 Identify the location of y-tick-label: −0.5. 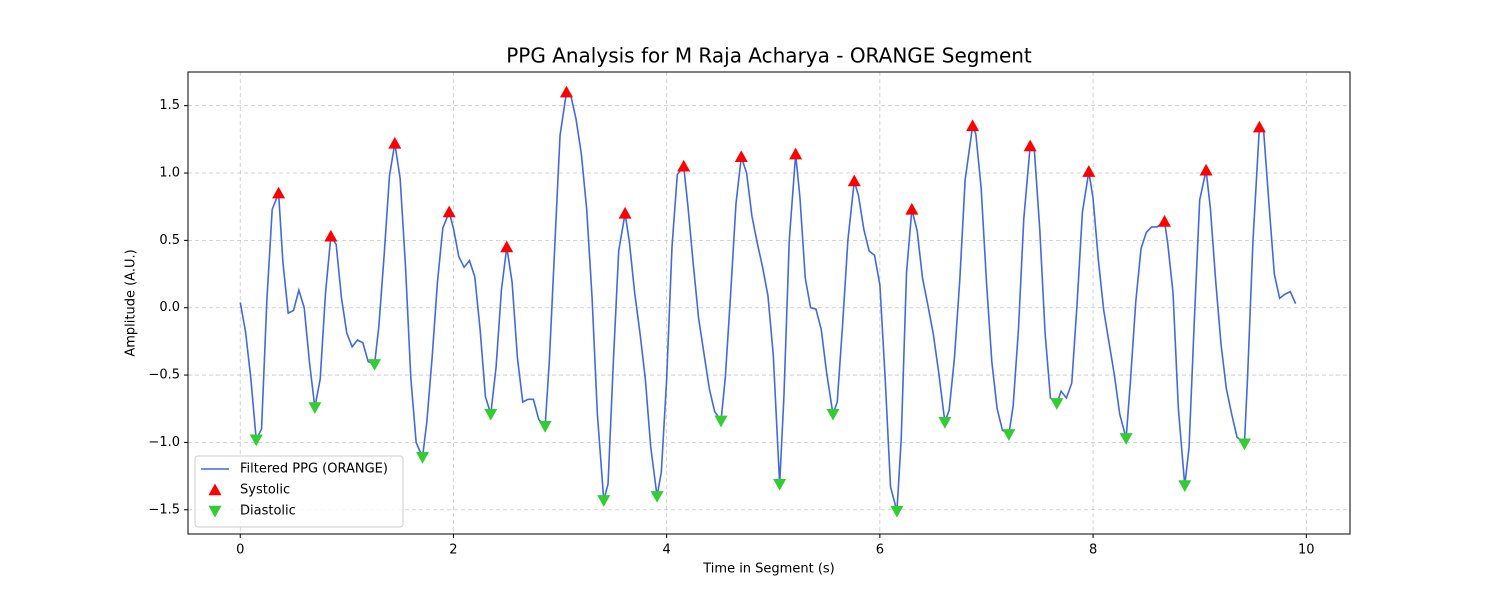
(164, 375).